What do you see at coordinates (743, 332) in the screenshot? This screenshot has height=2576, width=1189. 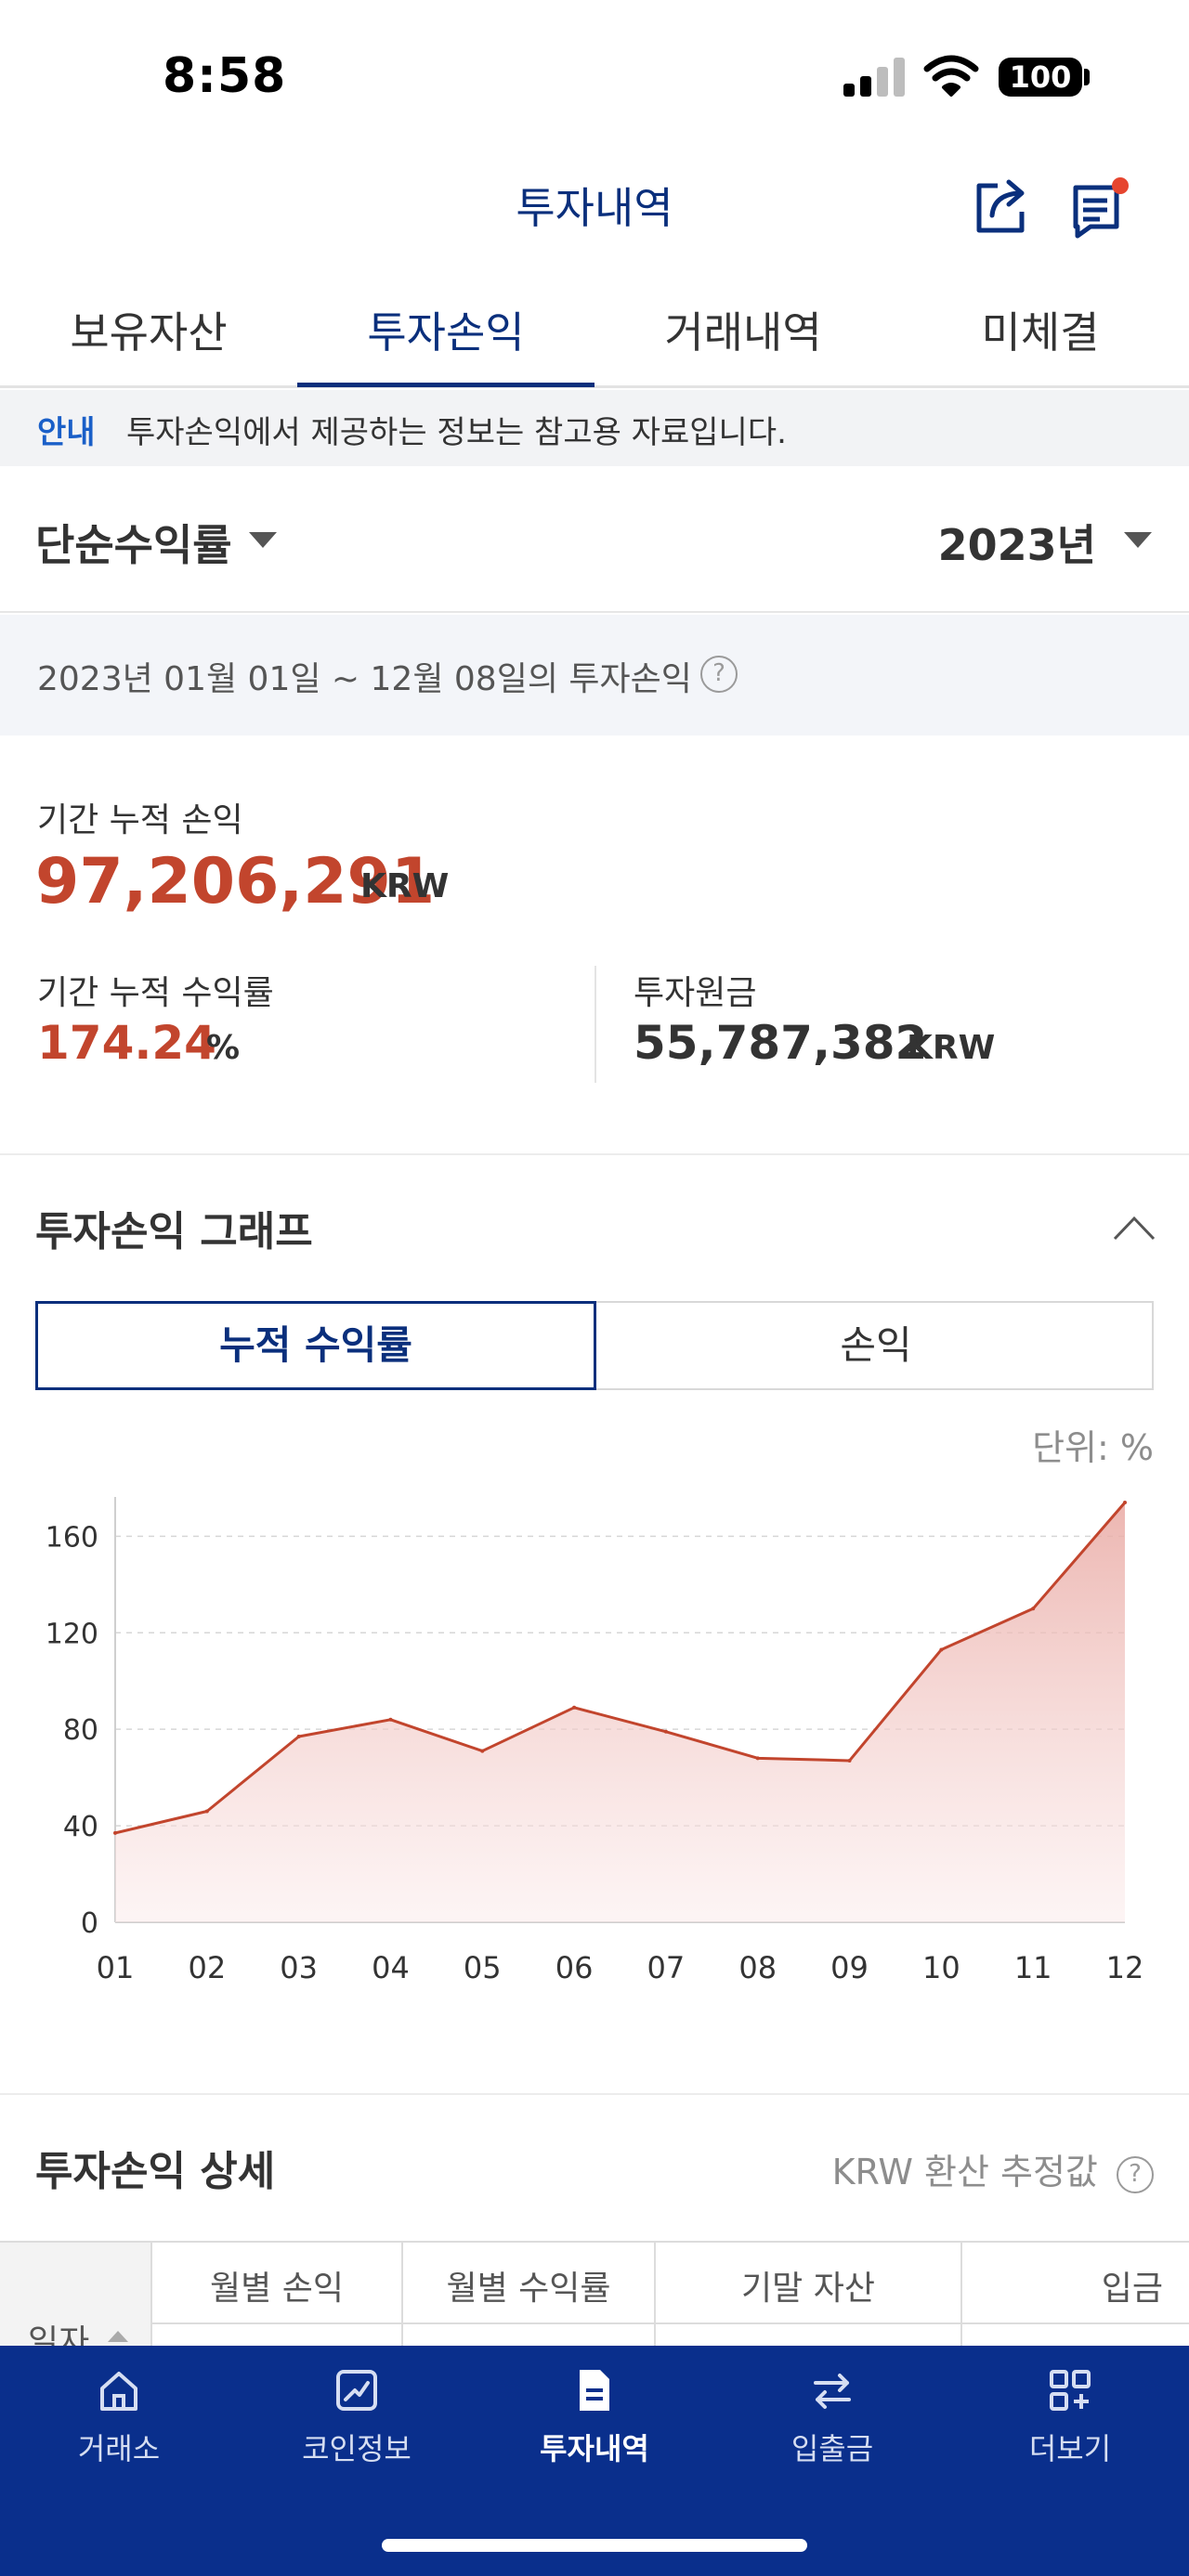 I see `tab-transactions: 거래내역` at bounding box center [743, 332].